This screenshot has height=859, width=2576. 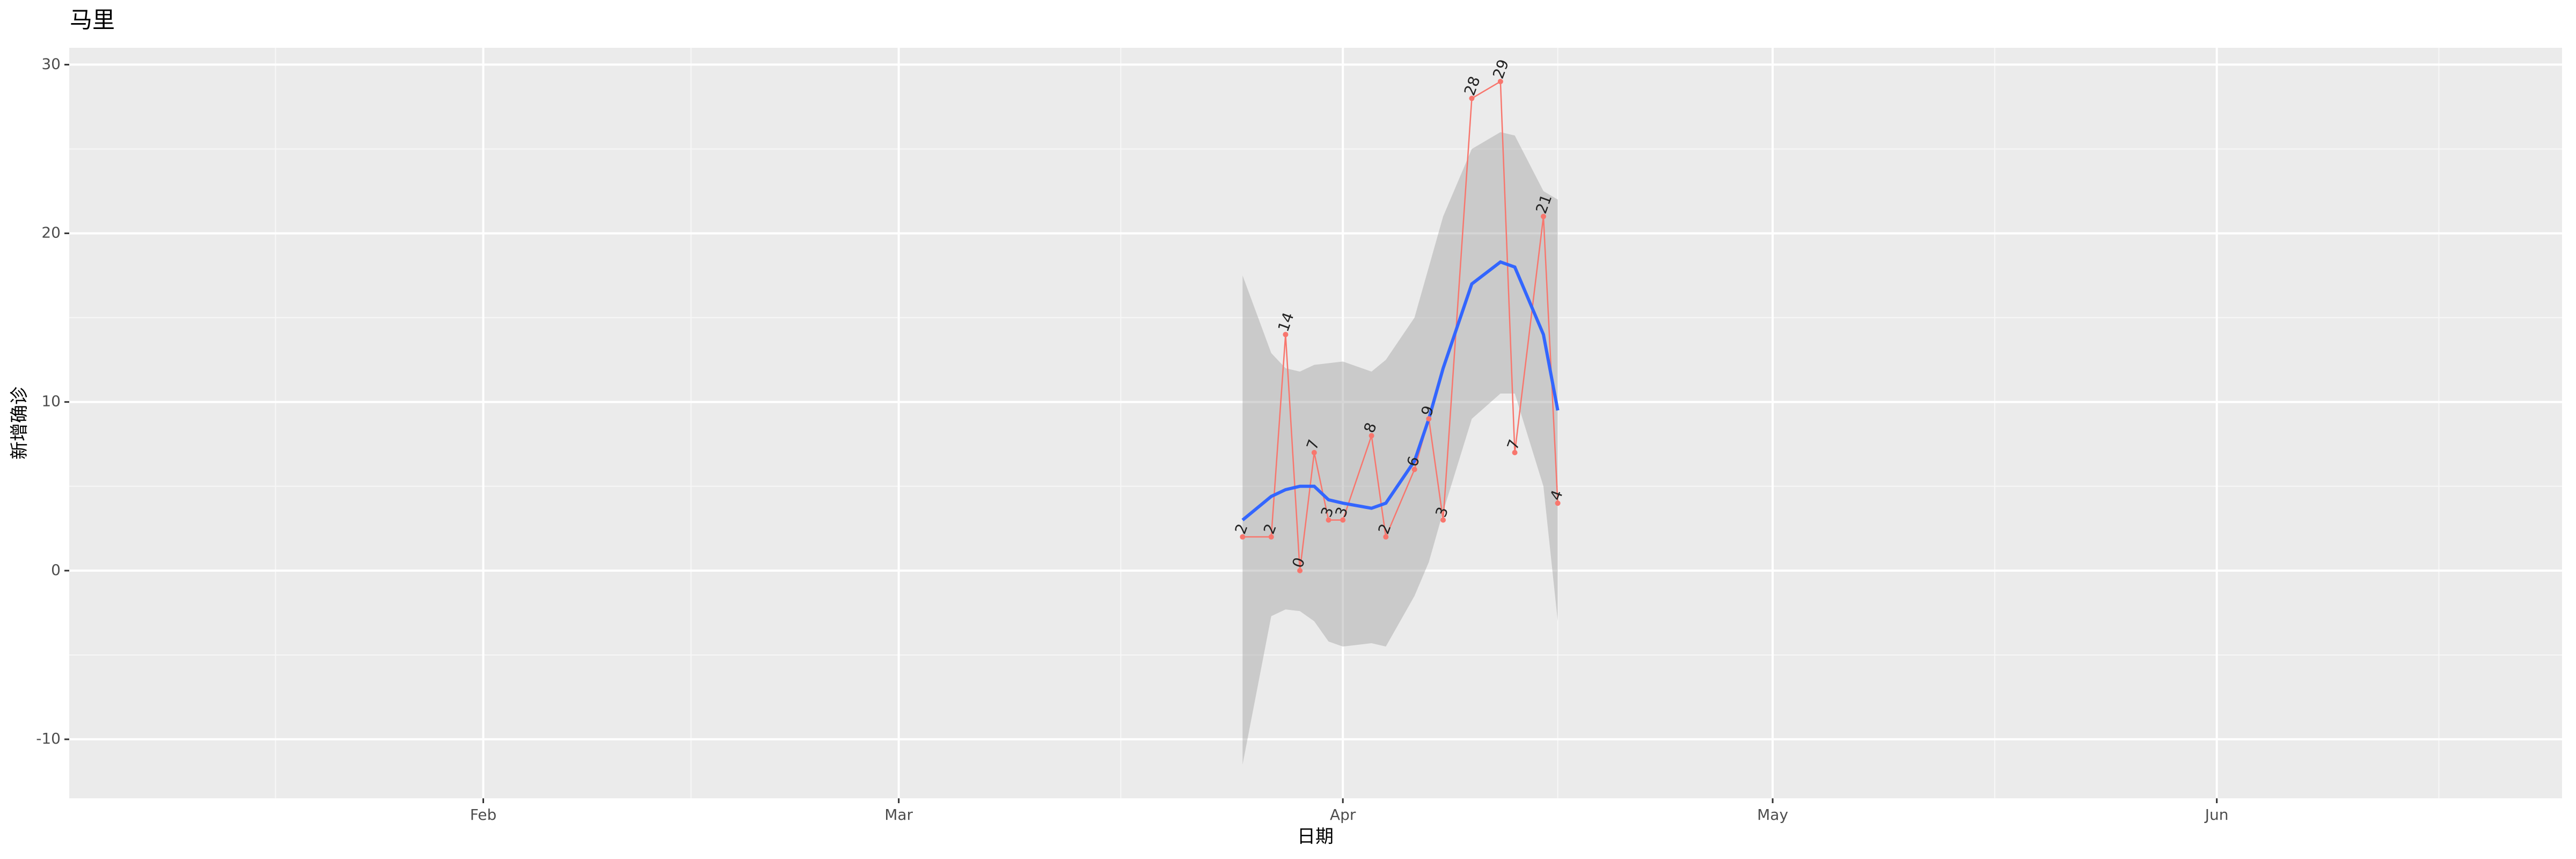 I want to click on x-tick-label: Mar, so click(x=898, y=815).